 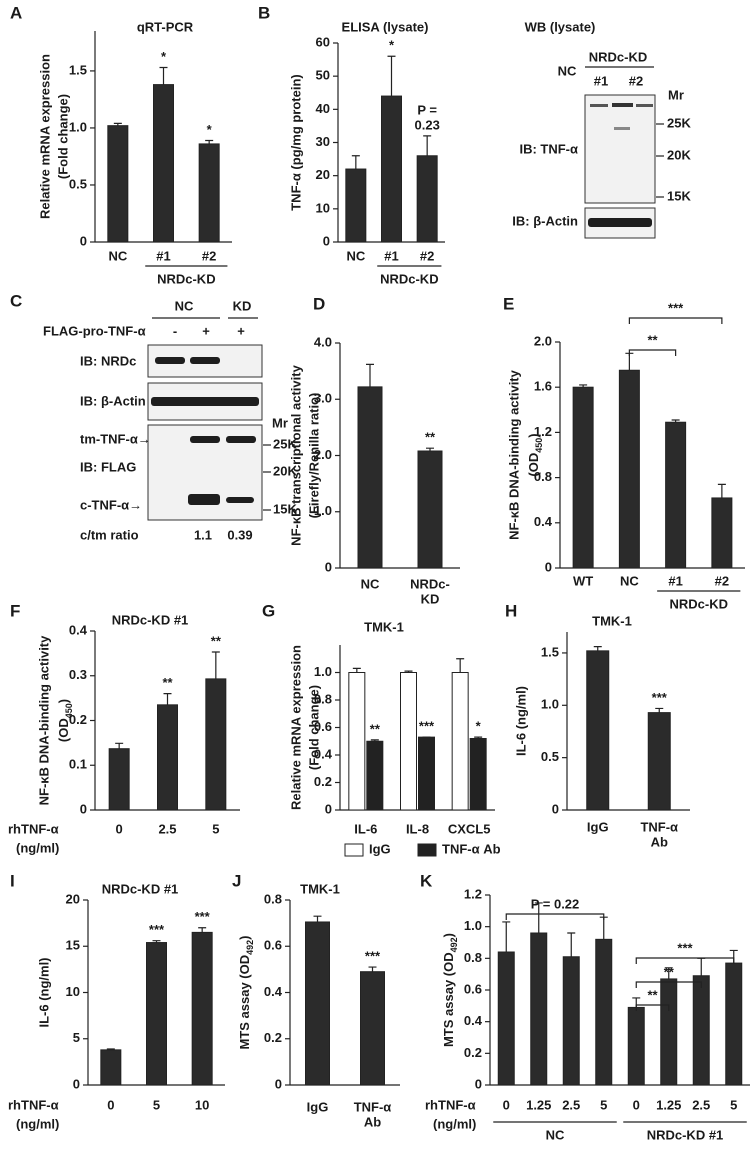 I want to click on comparison-label: ***, so click(x=685, y=947).